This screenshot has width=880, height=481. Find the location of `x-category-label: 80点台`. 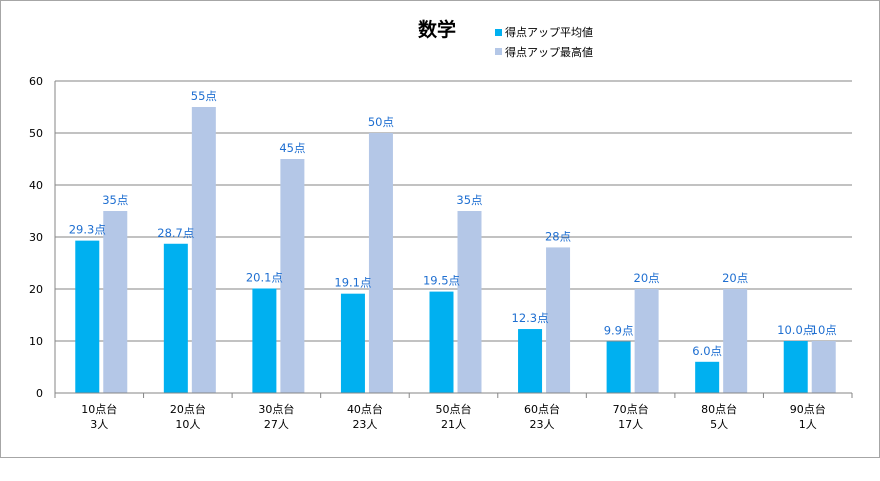

x-category-label: 80点台 is located at coordinates (719, 409).